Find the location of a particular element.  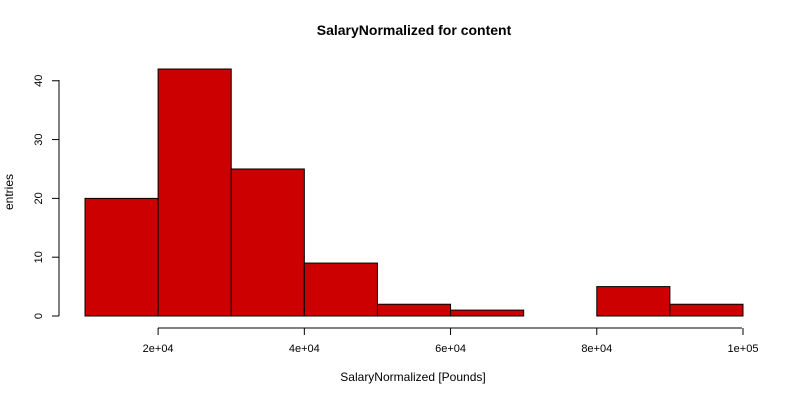

y-tick-label: 20 is located at coordinates (39, 198).